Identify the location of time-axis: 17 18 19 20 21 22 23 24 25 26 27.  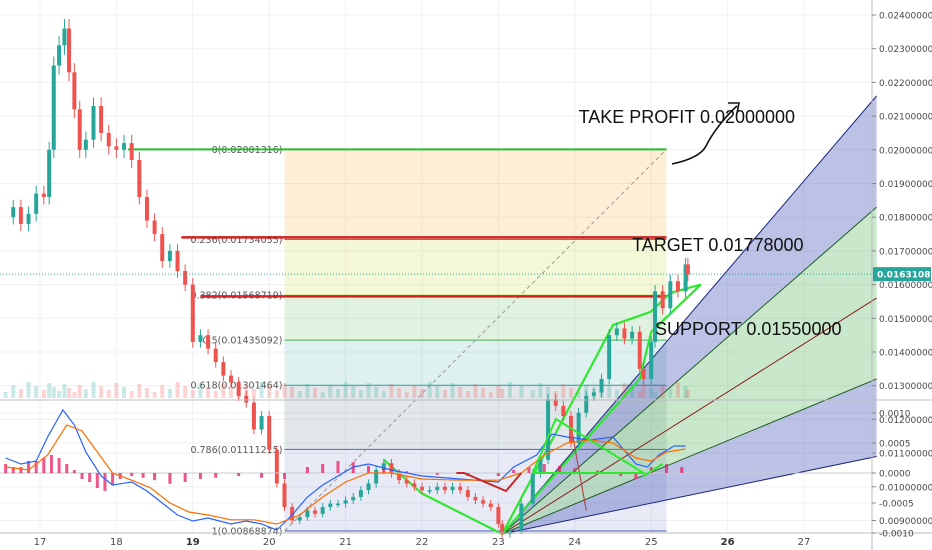
(422, 542).